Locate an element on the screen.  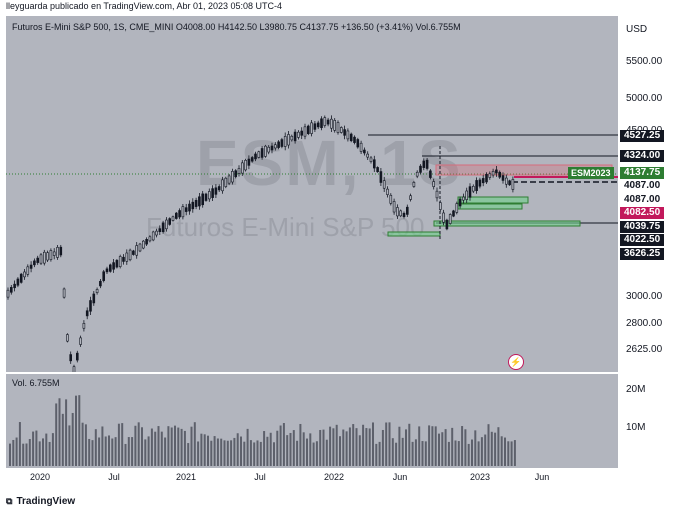
watermark-ticker: ESM, 1S is located at coordinates (329, 163).